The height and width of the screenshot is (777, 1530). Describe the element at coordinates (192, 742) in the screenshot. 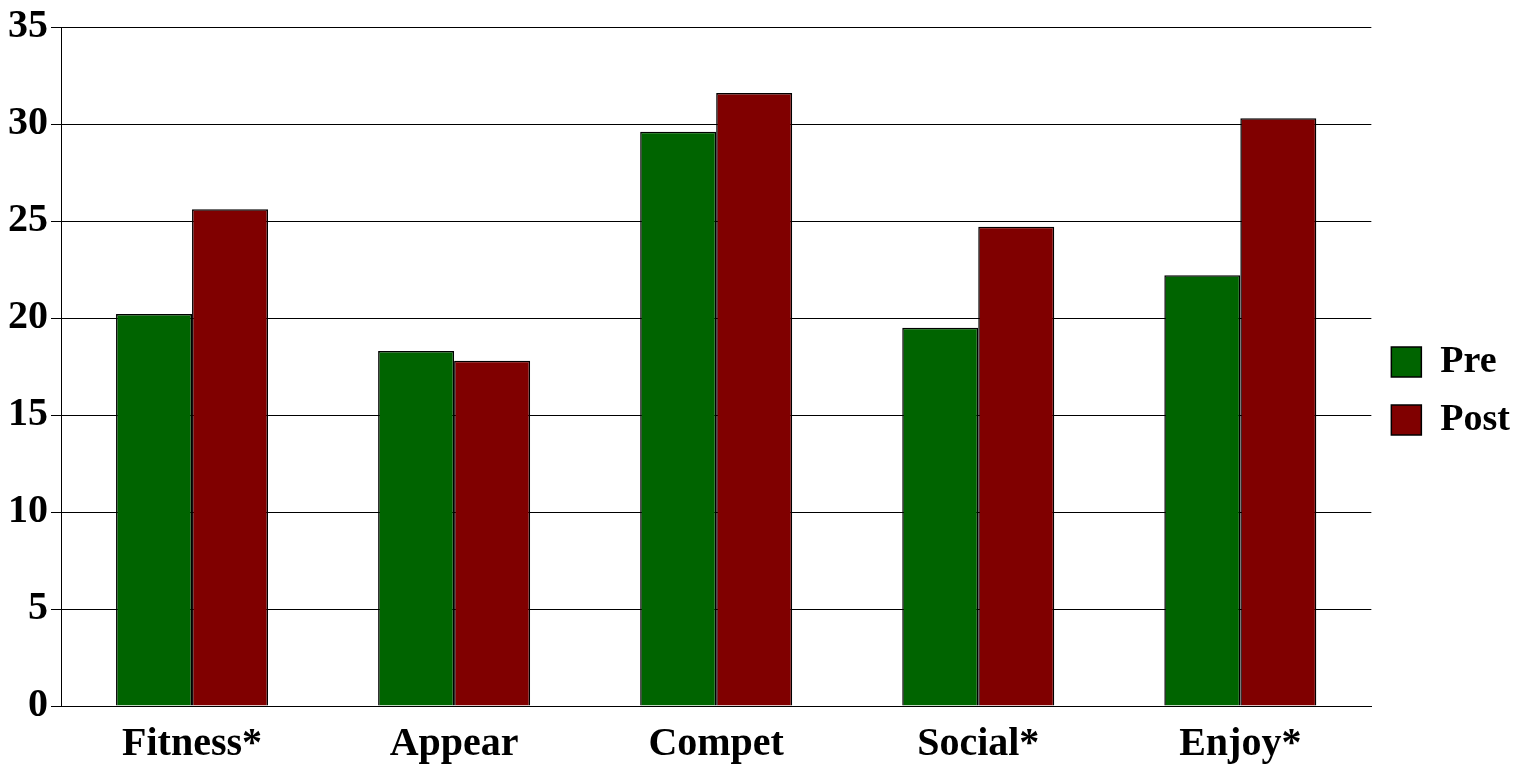

I see `x-tick-label: Fitness*` at that location.